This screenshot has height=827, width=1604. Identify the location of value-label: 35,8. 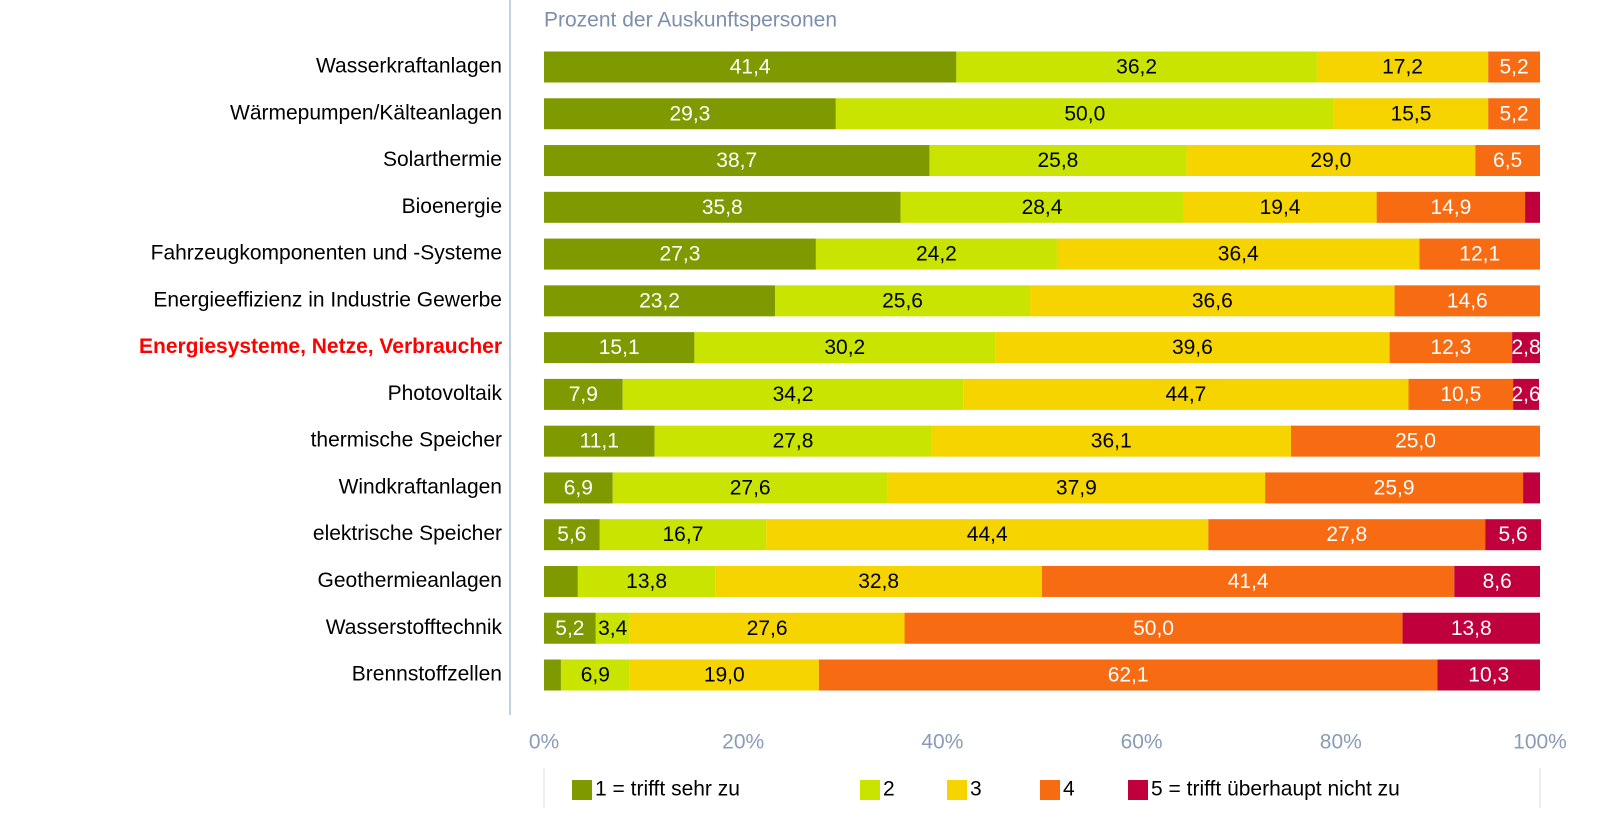
(722, 207).